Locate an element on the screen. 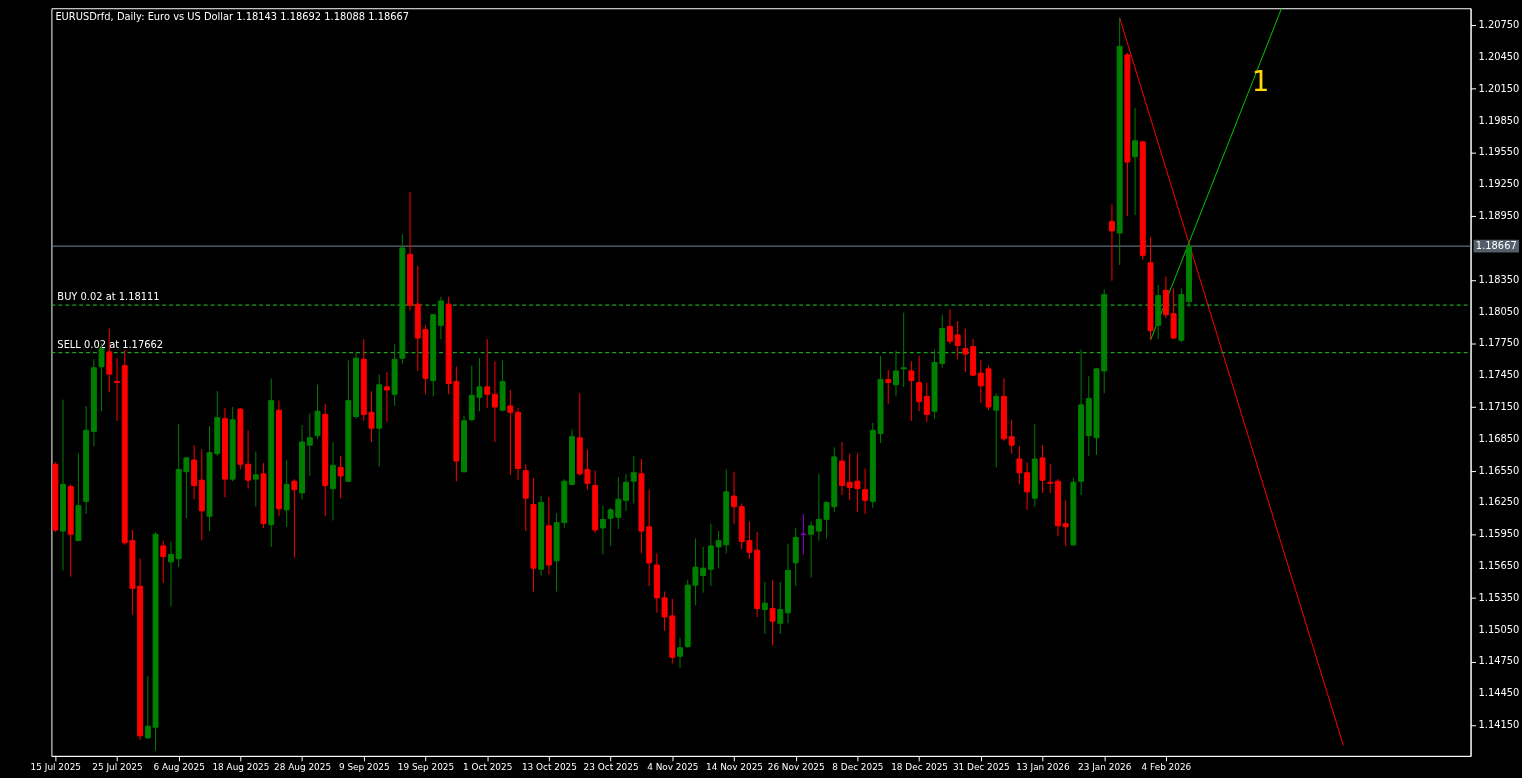 Image resolution: width=1522 pixels, height=784 pixels. chart-title: EURUSDrfd, Daily: Euro vs US Dollar 1.18143 1.18692 1.18088 1.18667 is located at coordinates (232, 17).